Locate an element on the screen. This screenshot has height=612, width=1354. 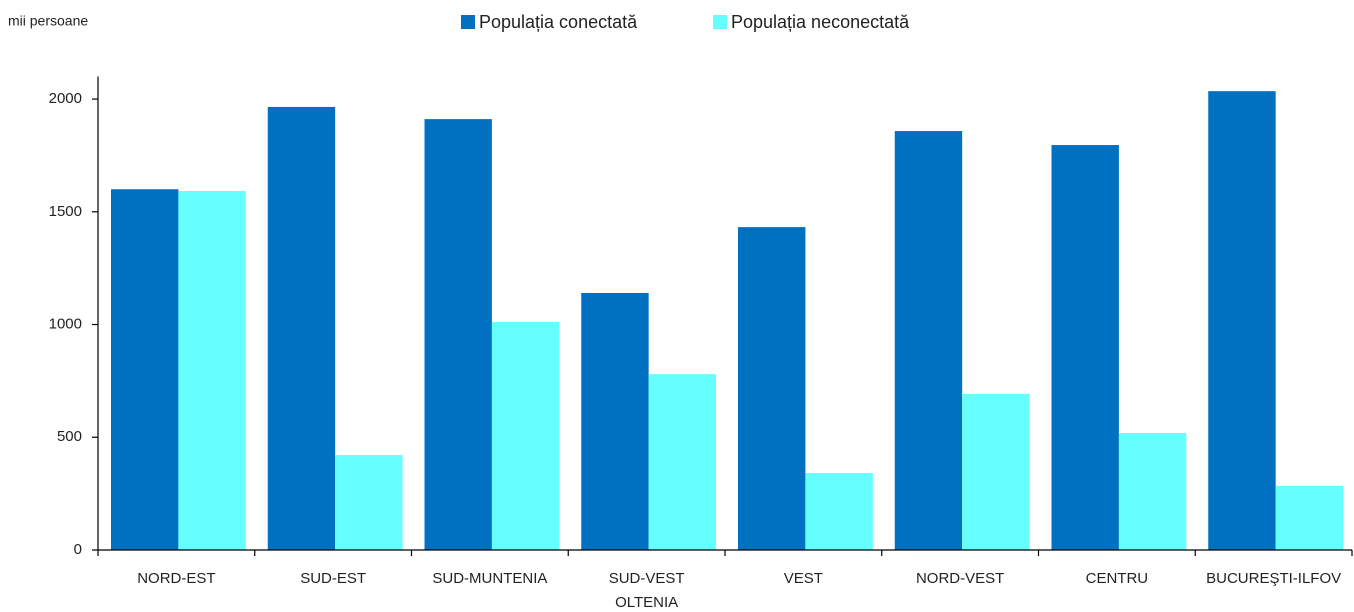
y-tick-label: 2000 is located at coordinates (65, 98).